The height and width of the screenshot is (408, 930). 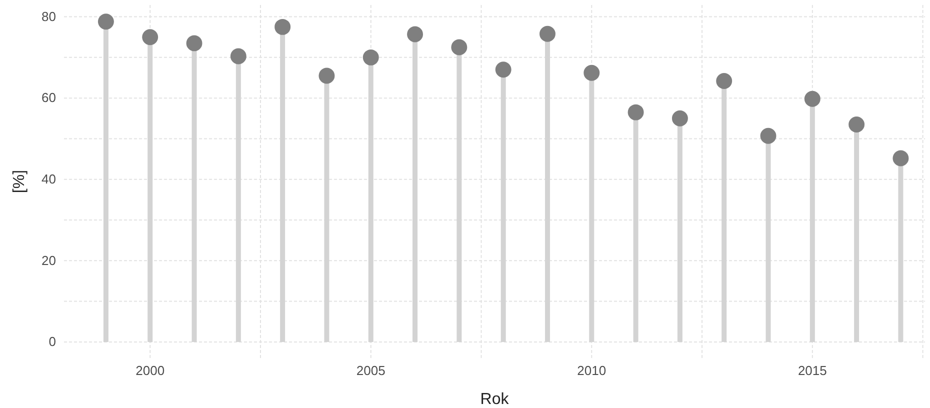 I want to click on x-tick-label: 2010, so click(x=591, y=370).